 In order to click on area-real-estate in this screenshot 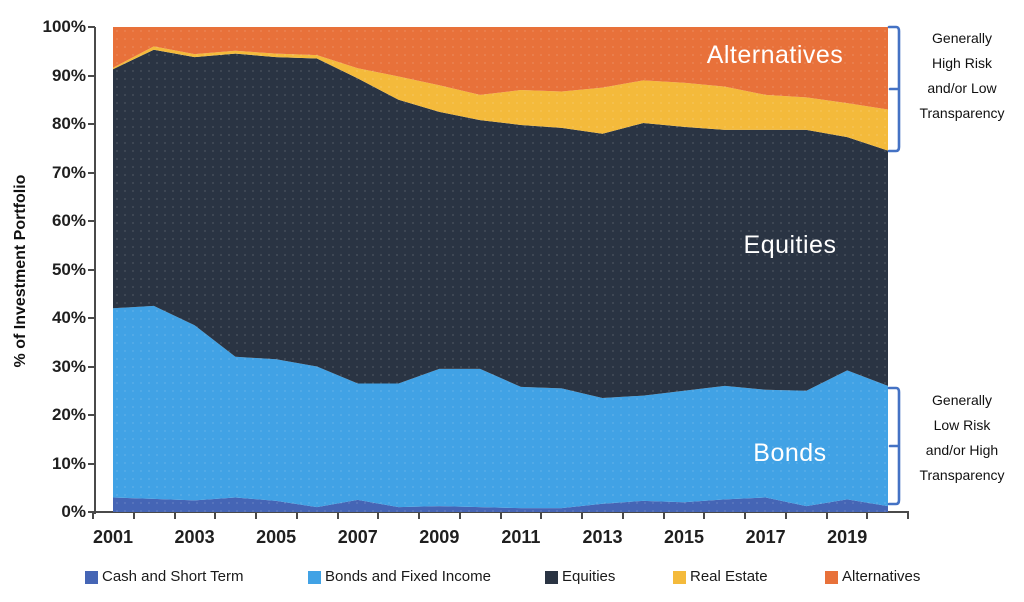, I will do `click(500, 98)`.